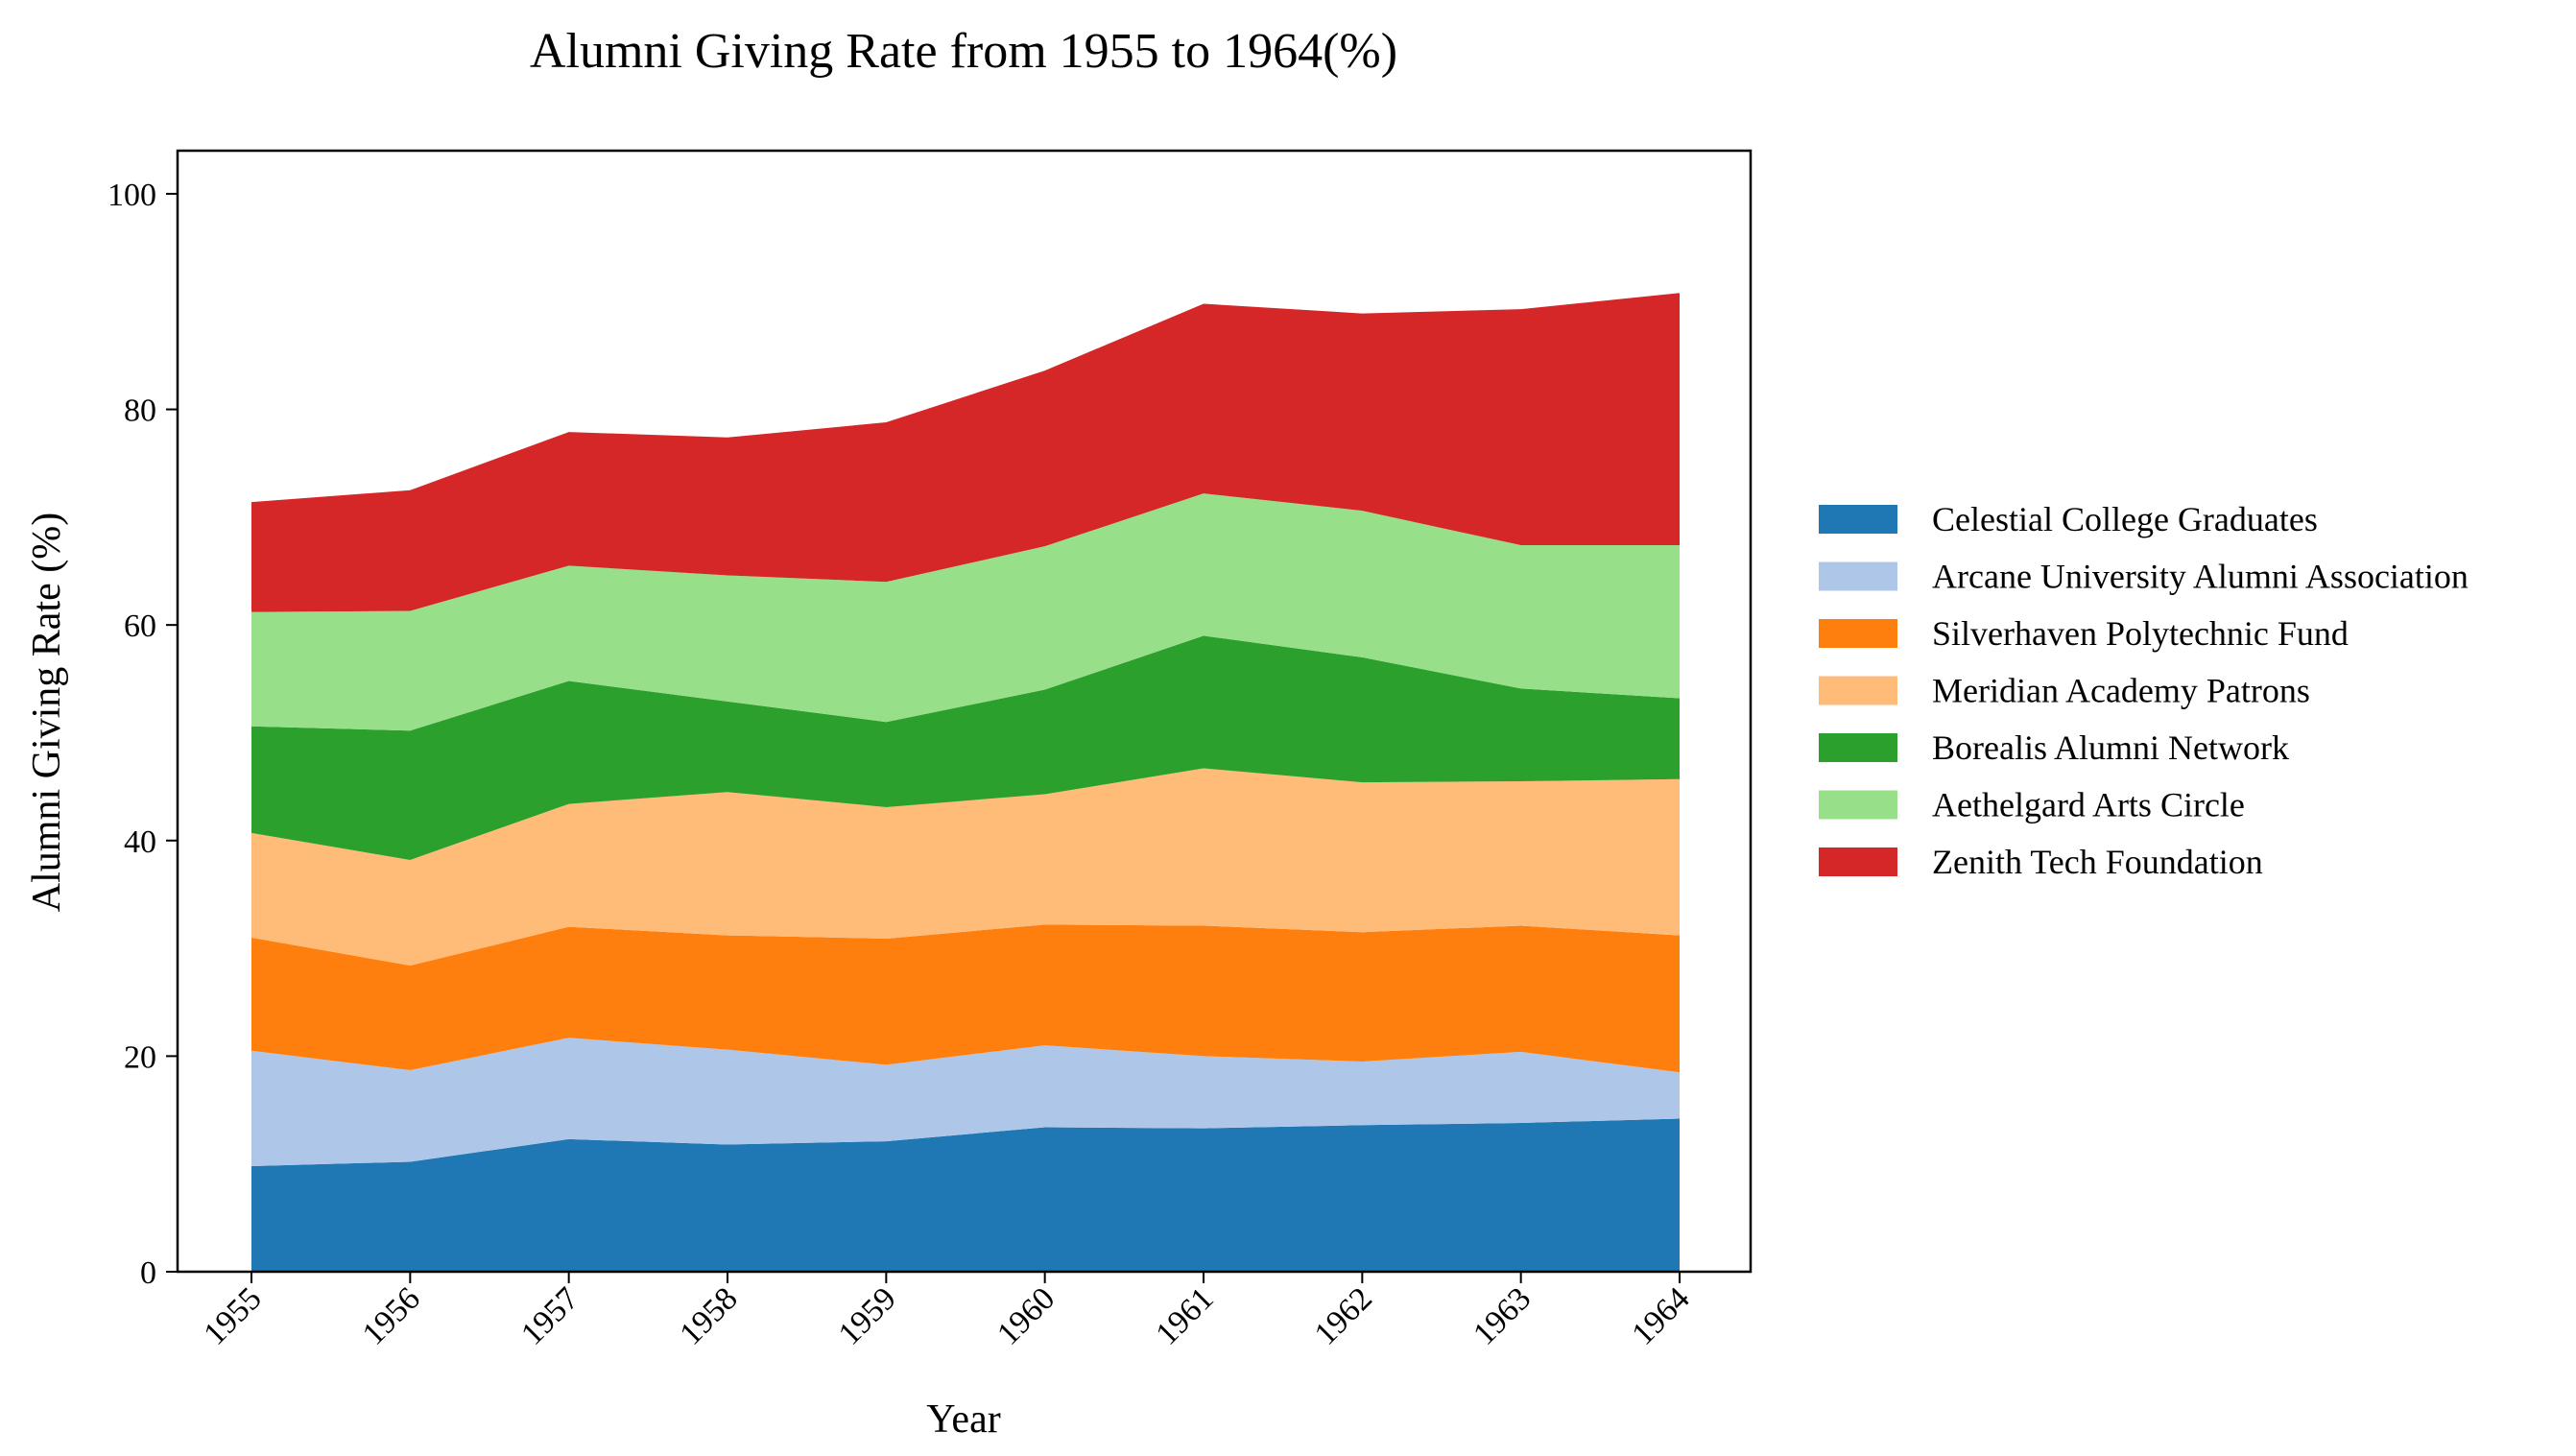 Image resolution: width=2576 pixels, height=1456 pixels. Describe the element at coordinates (2125, 519) in the screenshot. I see `legend-label: Celestial College Graduates` at that location.